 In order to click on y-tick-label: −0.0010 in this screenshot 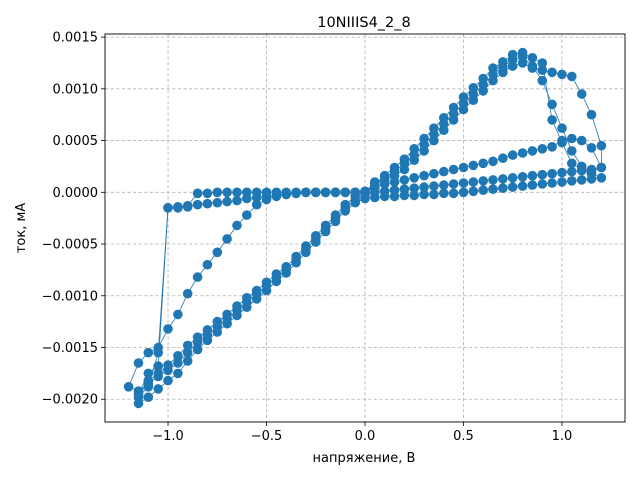, I will do `click(70, 296)`.